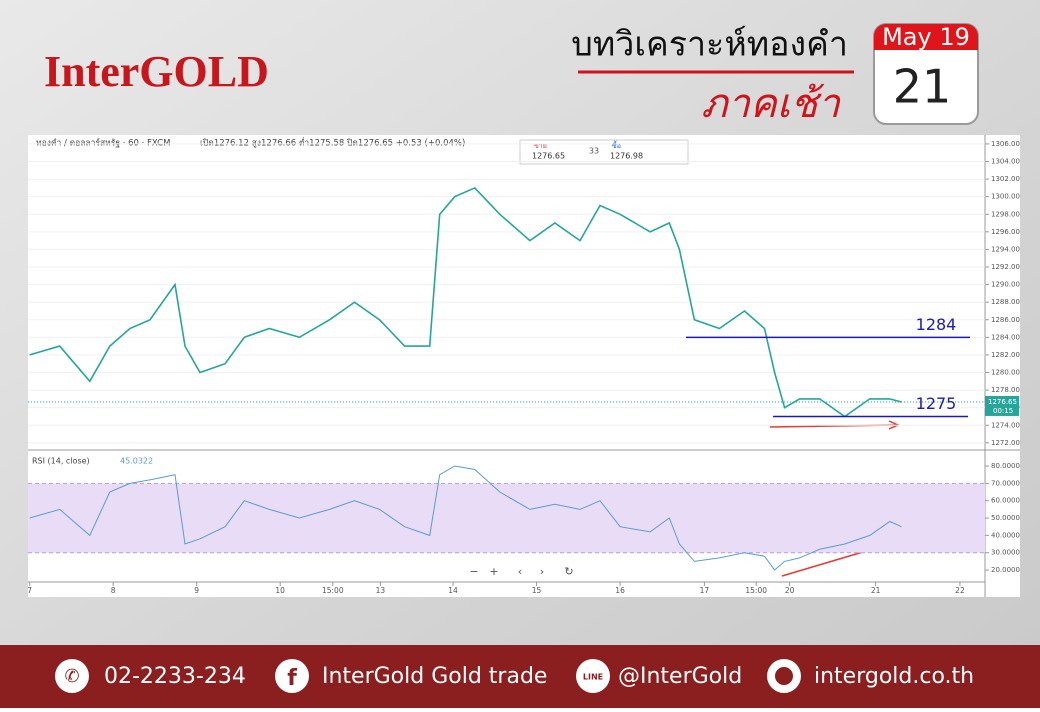 This screenshot has height=712, width=1040. What do you see at coordinates (1005, 232) in the screenshot?
I see `y-tick-label: 1296.00` at bounding box center [1005, 232].